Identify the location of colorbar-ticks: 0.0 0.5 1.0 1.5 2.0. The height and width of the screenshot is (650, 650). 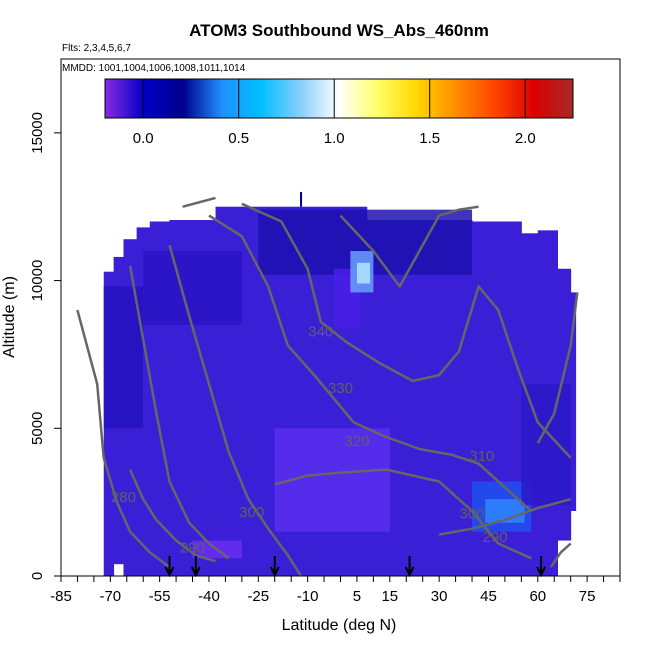
(334, 113).